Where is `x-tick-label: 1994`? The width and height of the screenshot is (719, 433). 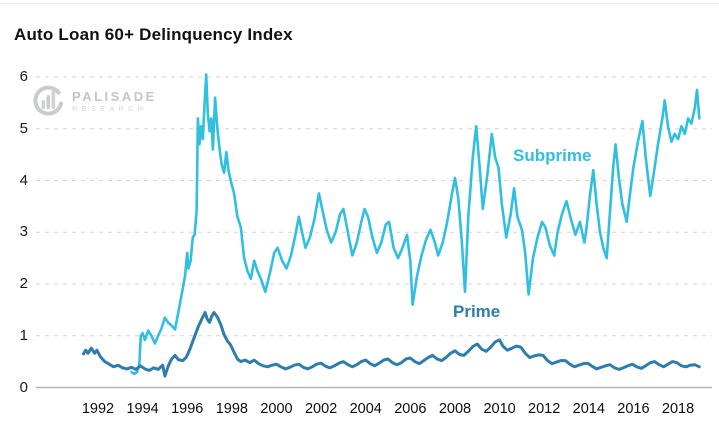 x-tick-label: 1994 is located at coordinates (142, 409).